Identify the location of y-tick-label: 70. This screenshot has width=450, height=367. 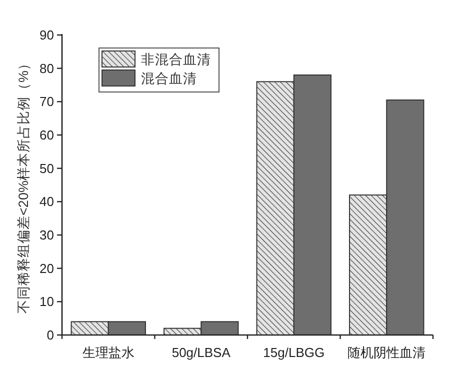
(47, 102).